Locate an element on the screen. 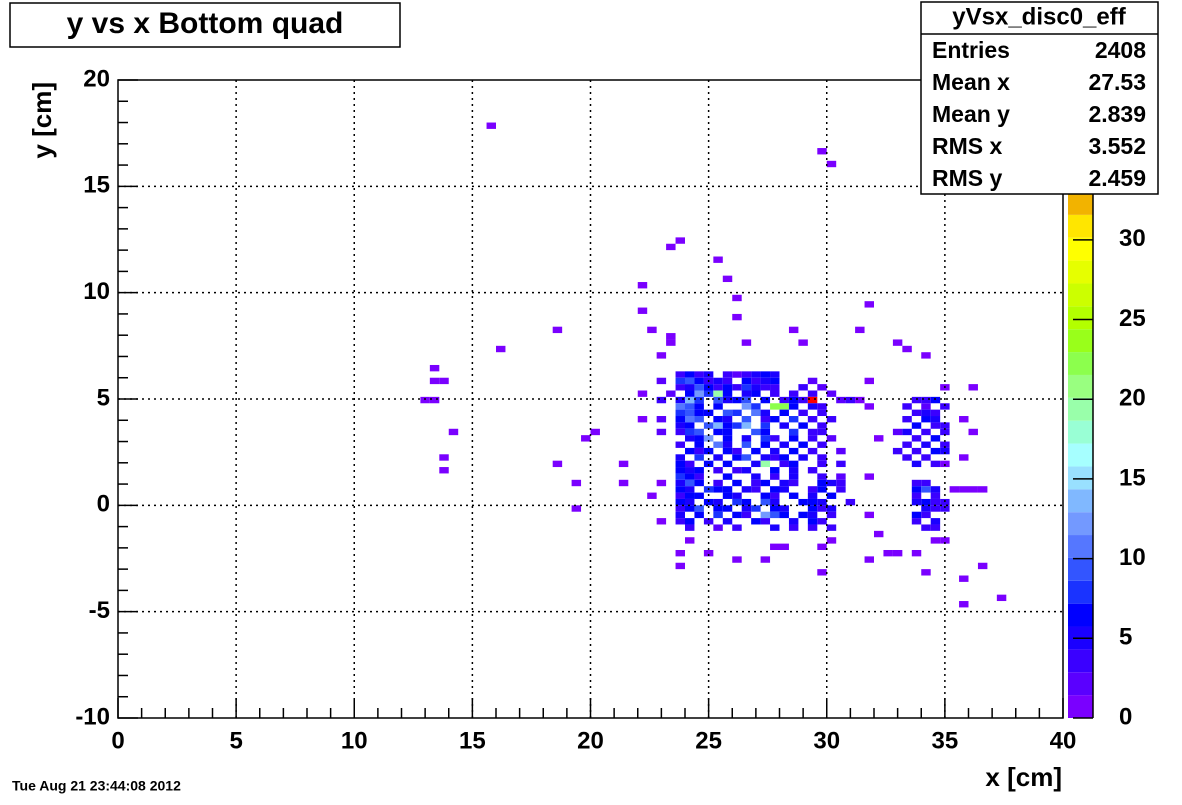 This screenshot has height=805, width=1182. stats-label: Mean y is located at coordinates (971, 114).